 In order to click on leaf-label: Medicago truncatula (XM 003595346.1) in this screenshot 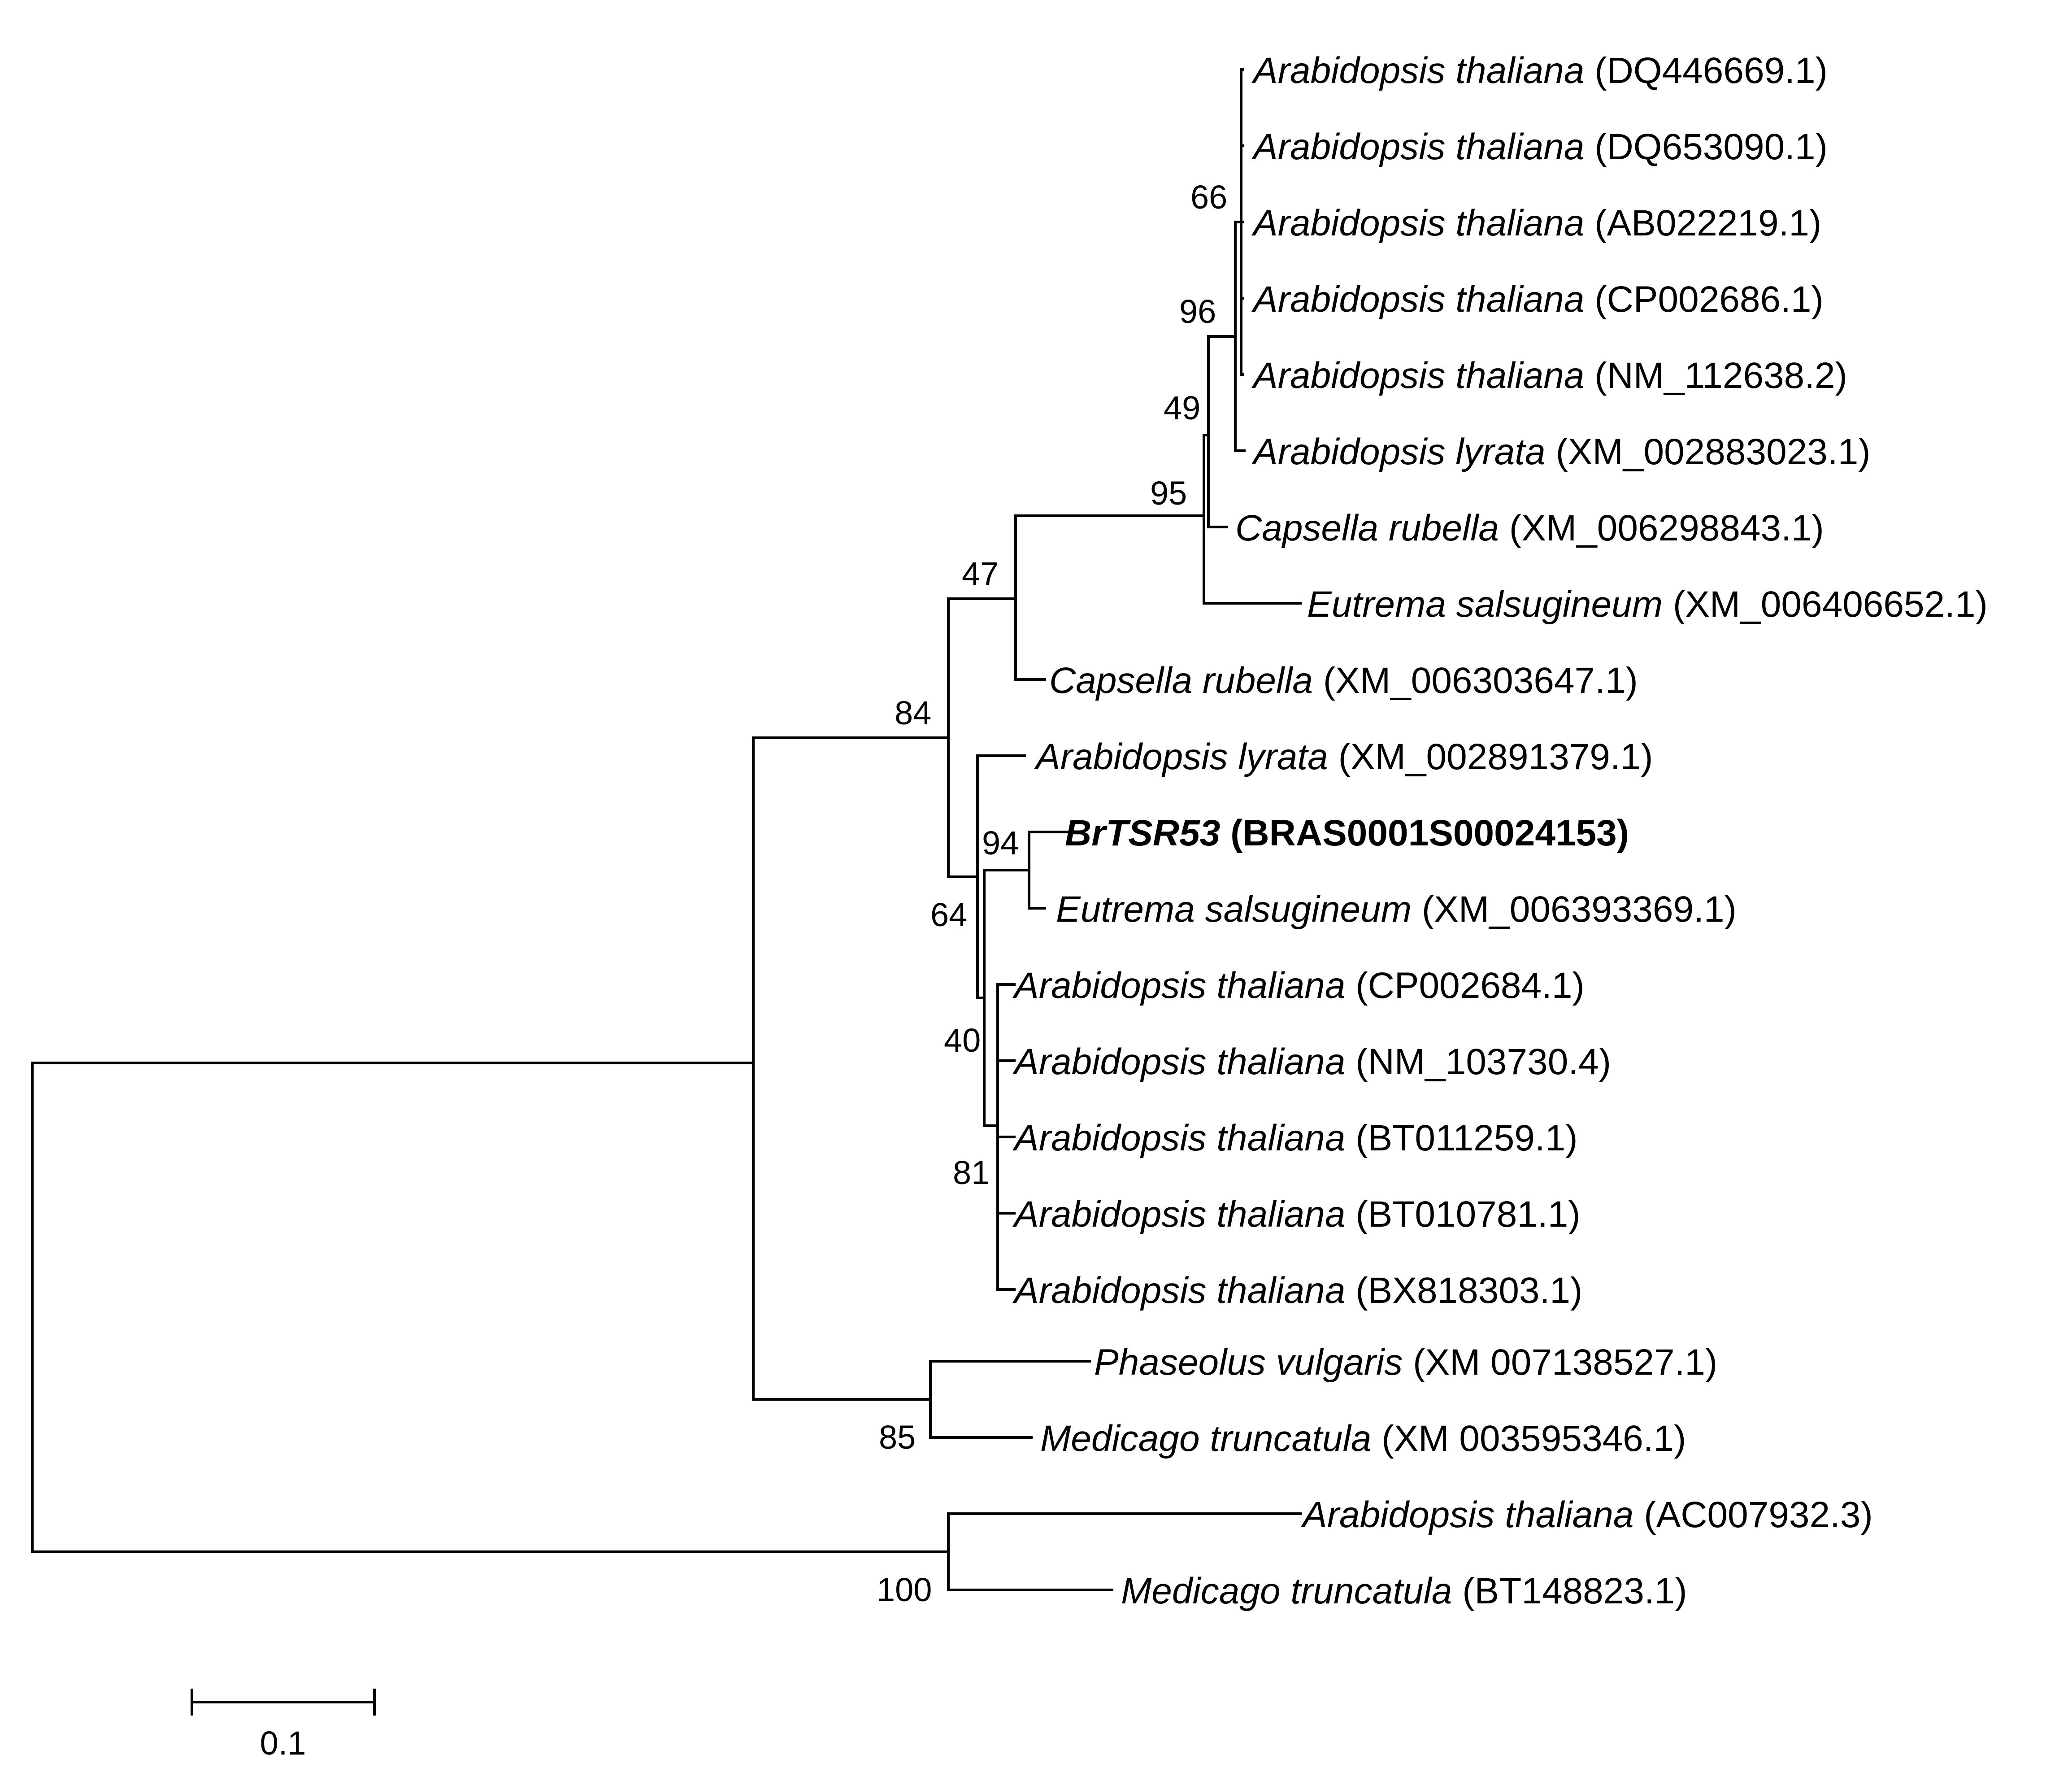, I will do `click(1363, 1438)`.